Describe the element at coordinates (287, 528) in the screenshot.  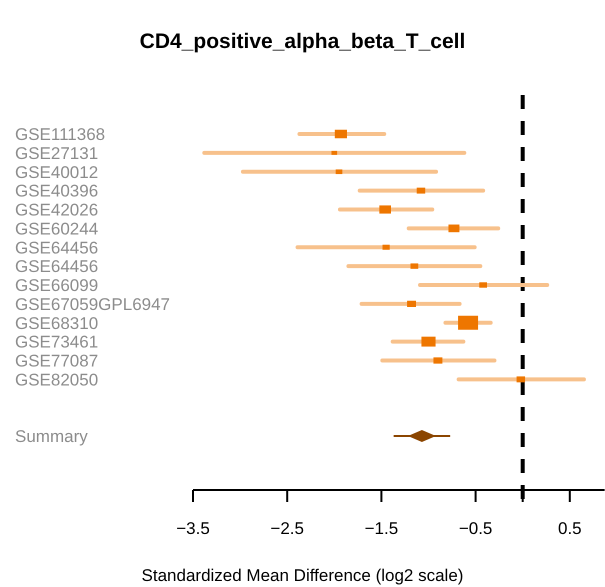
I see `x-tick-label: −2.5` at that location.